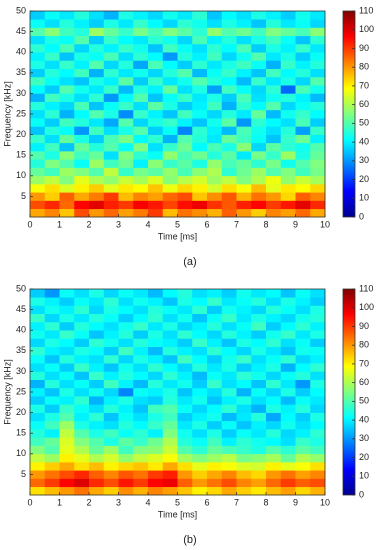 This screenshot has width=379, height=550. Describe the element at coordinates (147, 502) in the screenshot. I see `x-tick-label: 4` at that location.